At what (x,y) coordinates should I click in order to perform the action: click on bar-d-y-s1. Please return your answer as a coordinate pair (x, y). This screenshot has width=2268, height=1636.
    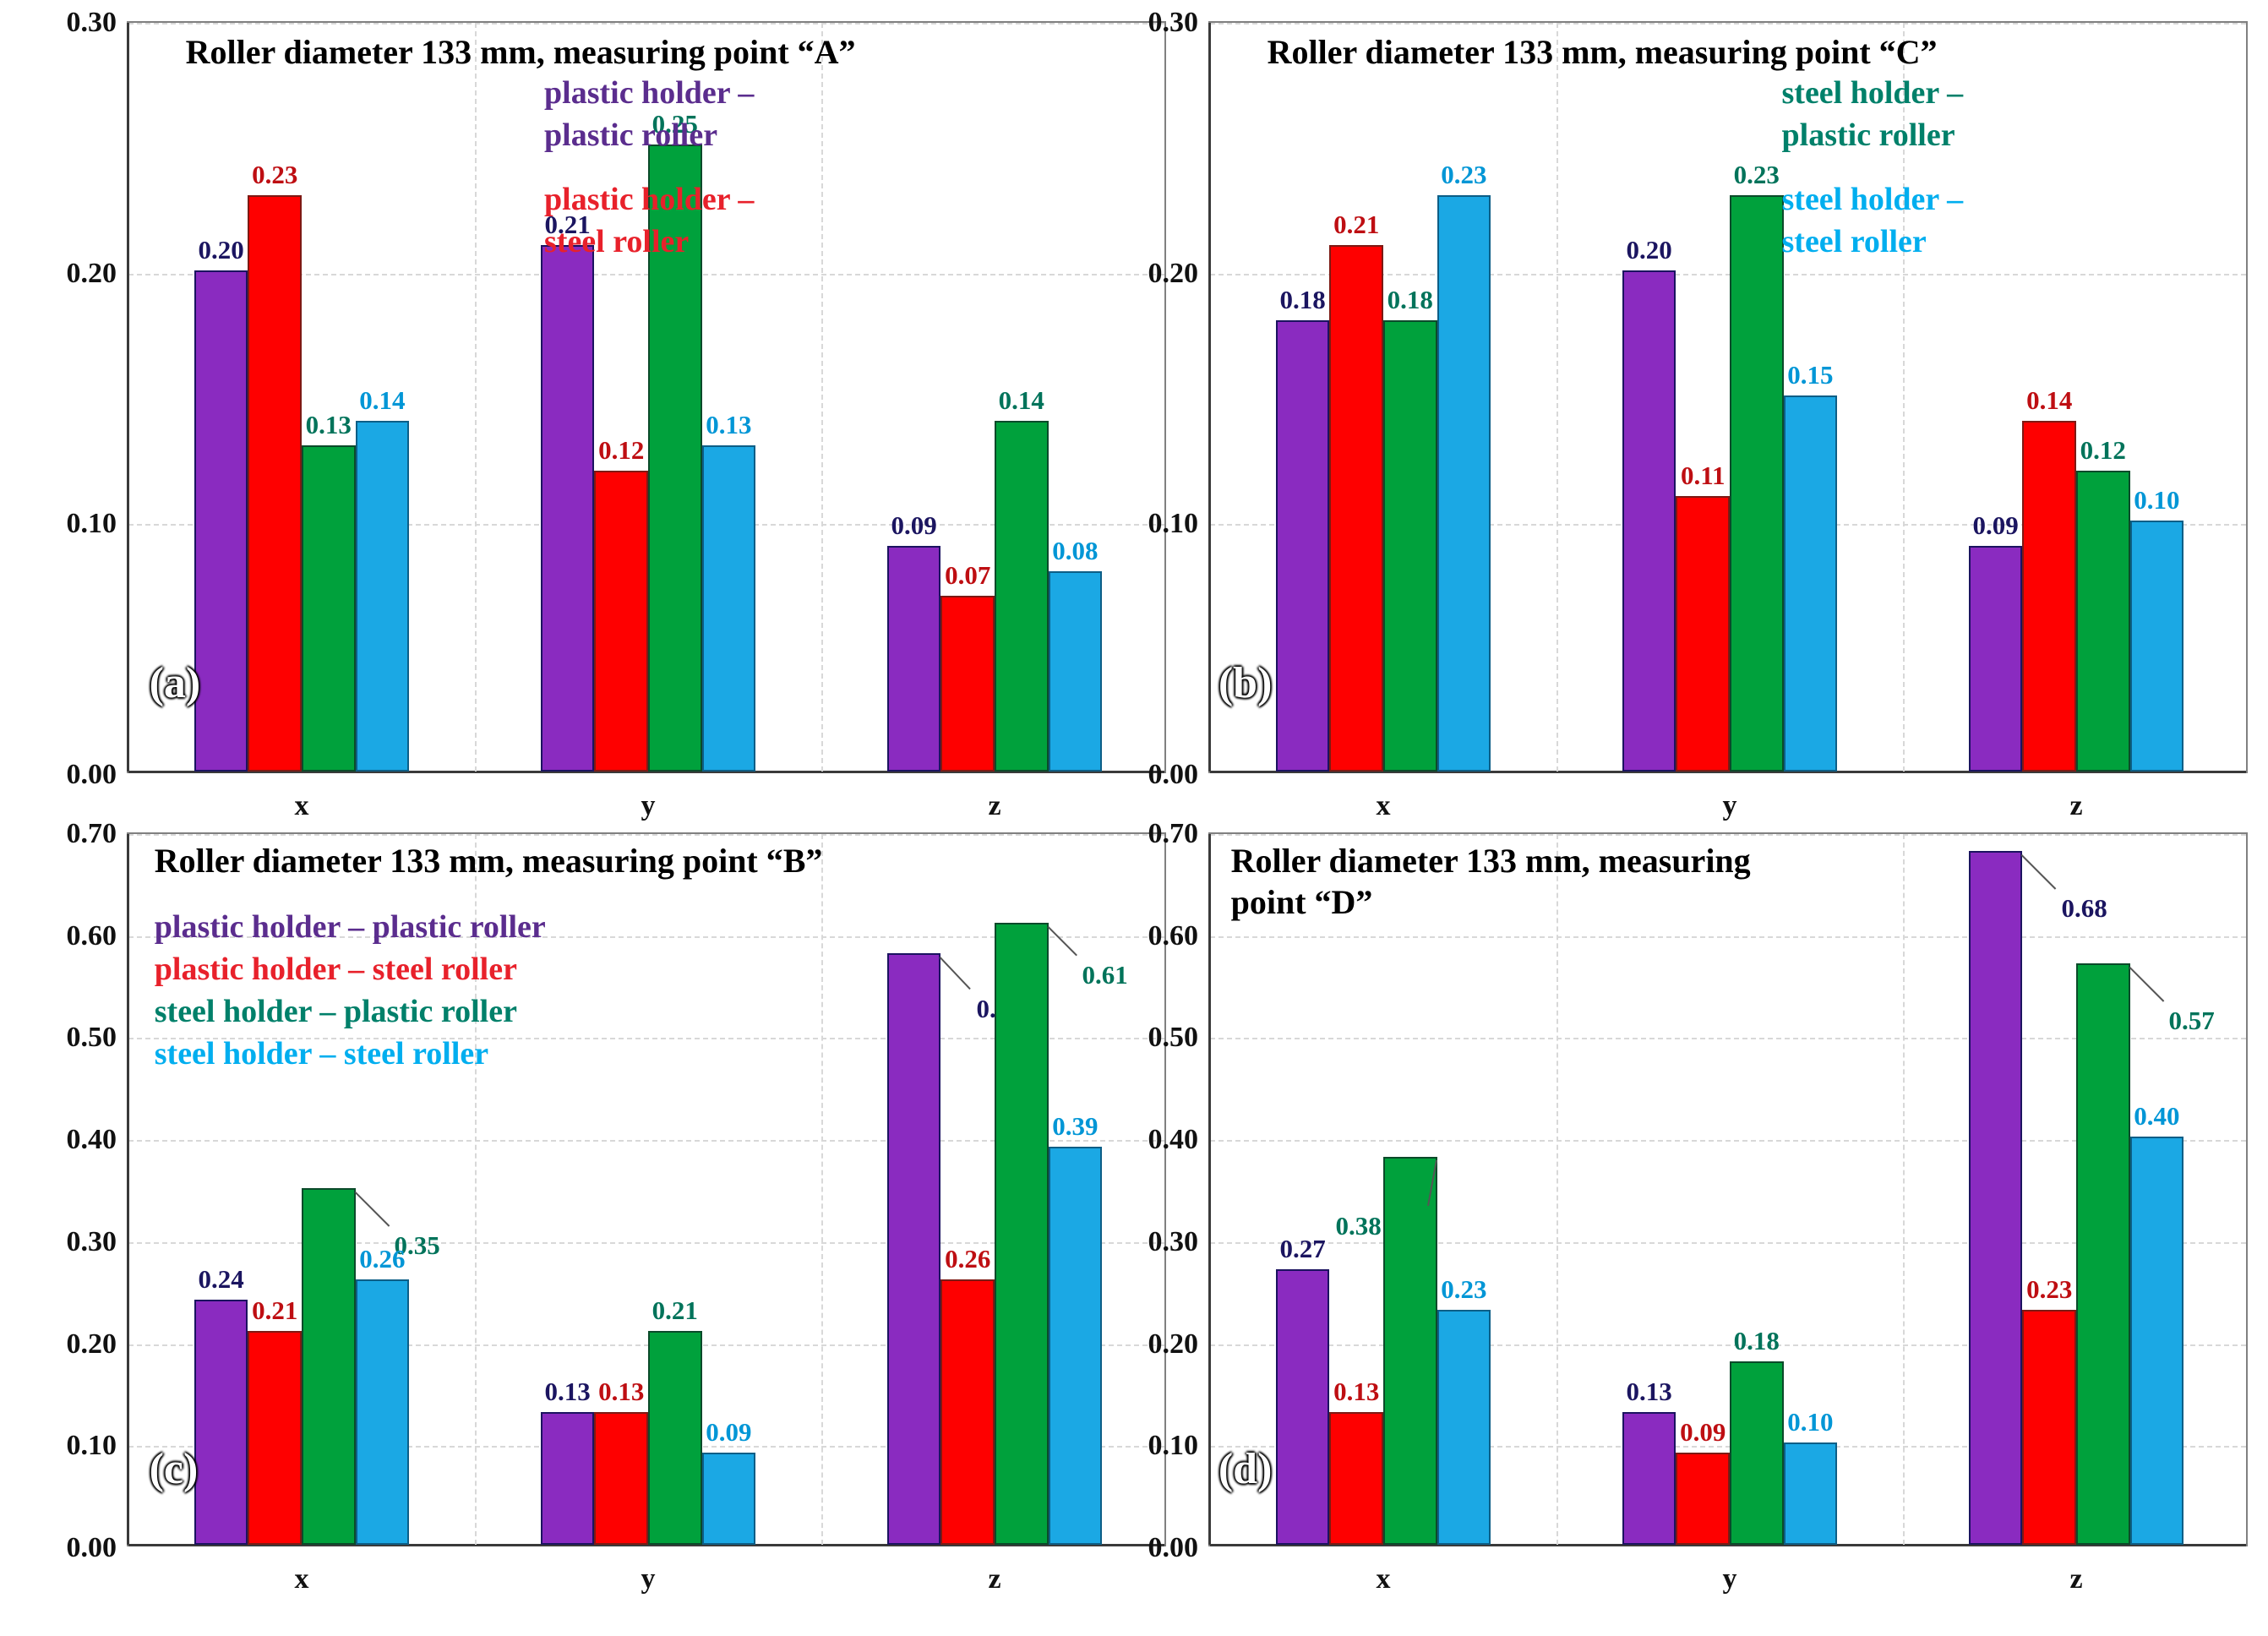
    Looking at the image, I should click on (1703, 1499).